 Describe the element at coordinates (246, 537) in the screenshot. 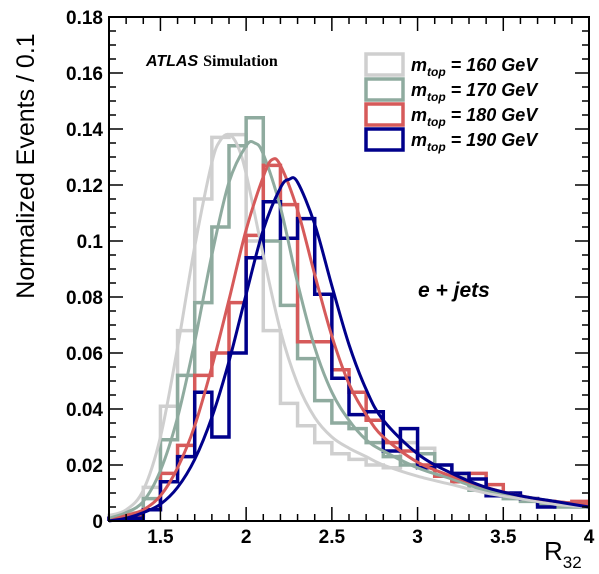

I see `x-tick-label: 2` at that location.